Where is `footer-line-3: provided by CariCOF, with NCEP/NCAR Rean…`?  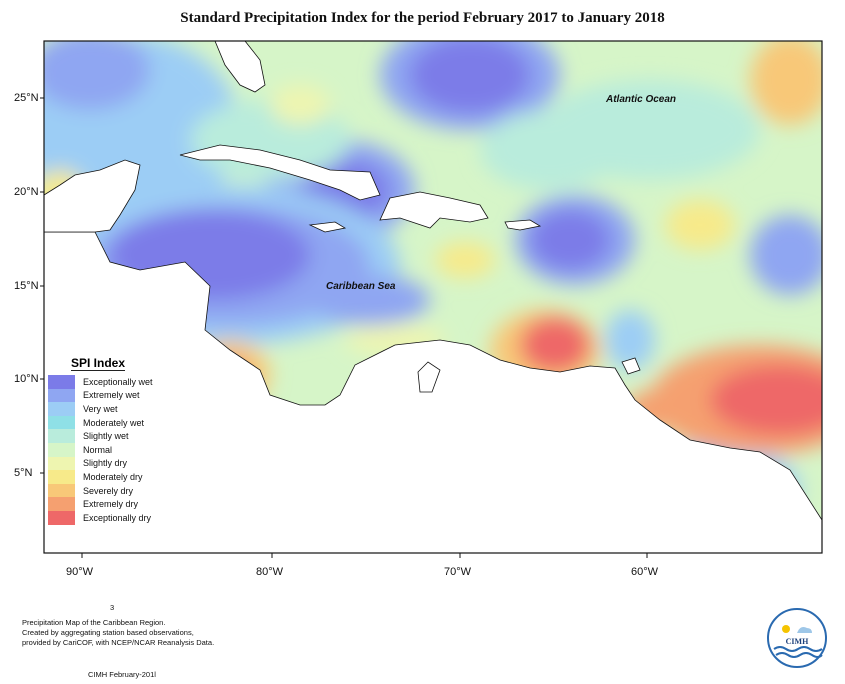 footer-line-3: provided by CariCOF, with NCEP/NCAR Rean… is located at coordinates (118, 642).